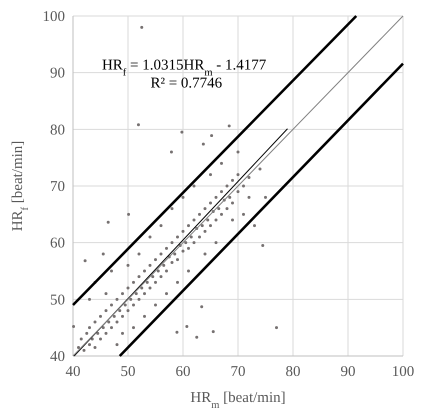 Image resolution: width=422 pixels, height=410 pixels. I want to click on y-tick-label: 60, so click(57, 244).